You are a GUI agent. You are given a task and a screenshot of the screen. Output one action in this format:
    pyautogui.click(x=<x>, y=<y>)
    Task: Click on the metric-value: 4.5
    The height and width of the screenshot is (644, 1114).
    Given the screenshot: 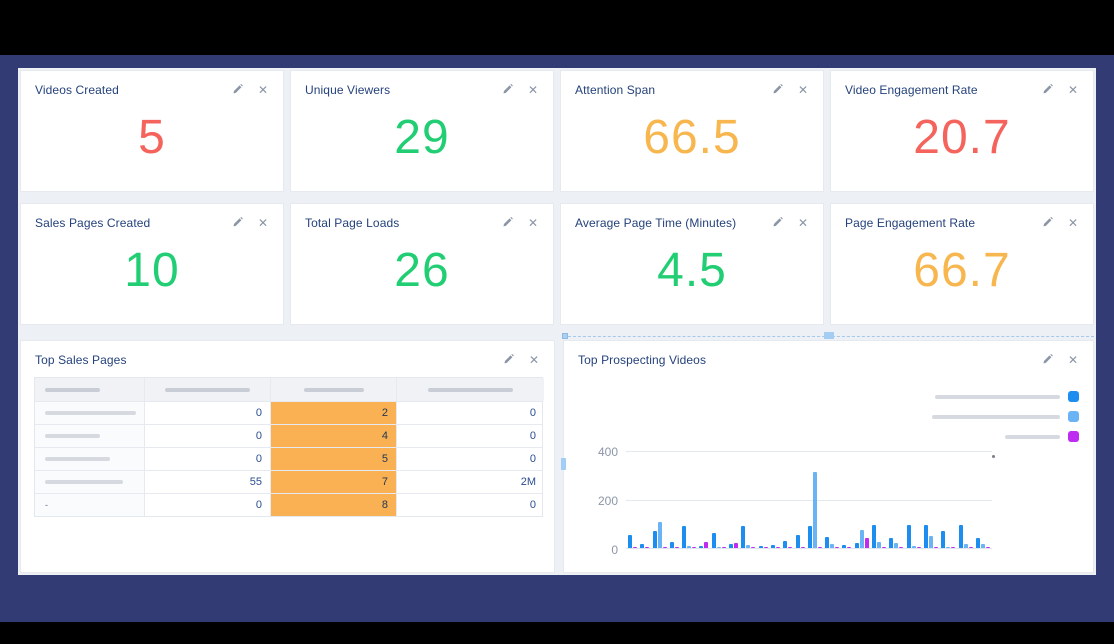 What is the action you would take?
    pyautogui.click(x=692, y=270)
    